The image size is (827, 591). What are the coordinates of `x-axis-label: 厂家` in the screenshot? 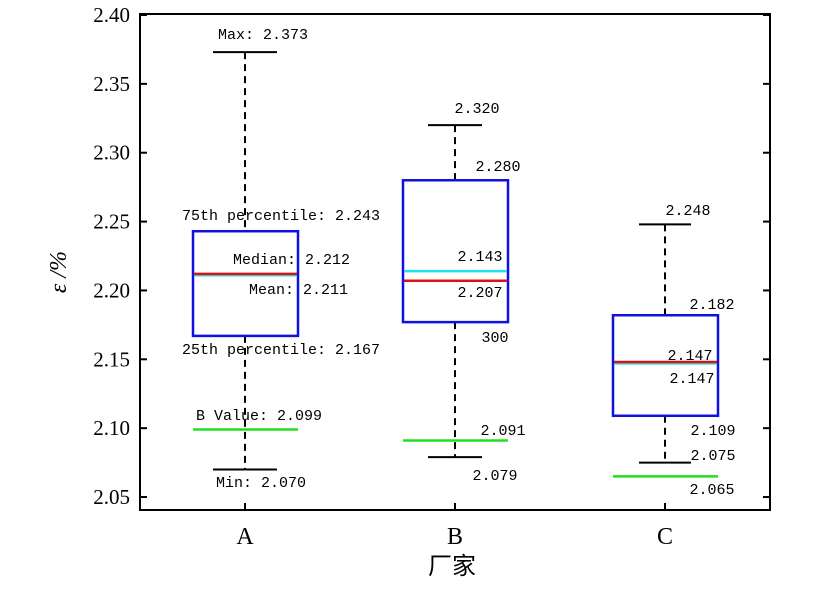 It's located at (452, 566).